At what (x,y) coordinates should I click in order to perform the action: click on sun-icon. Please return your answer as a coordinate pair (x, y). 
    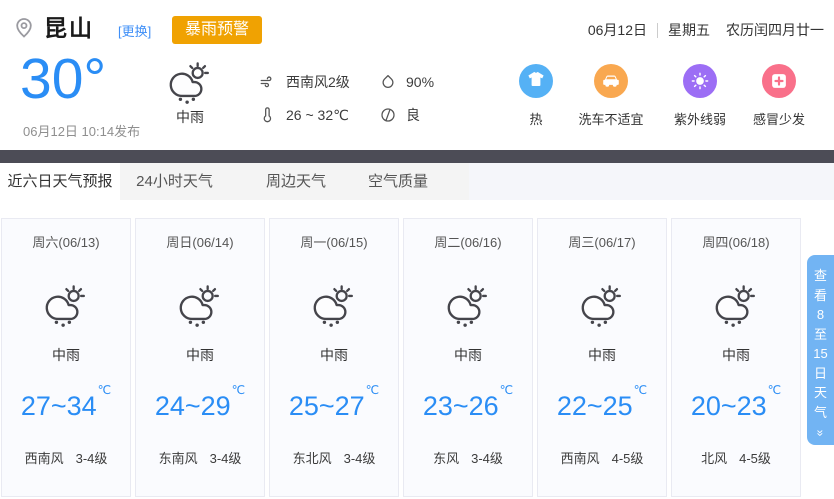
    Looking at the image, I should click on (700, 81).